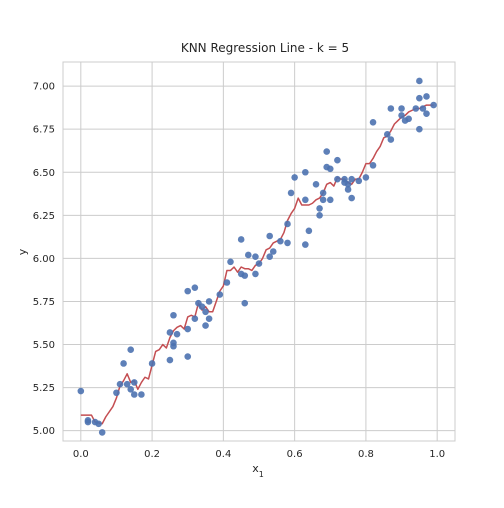 The image size is (504, 508). What do you see at coordinates (223, 454) in the screenshot?
I see `x-tick-label: 0.4` at bounding box center [223, 454].